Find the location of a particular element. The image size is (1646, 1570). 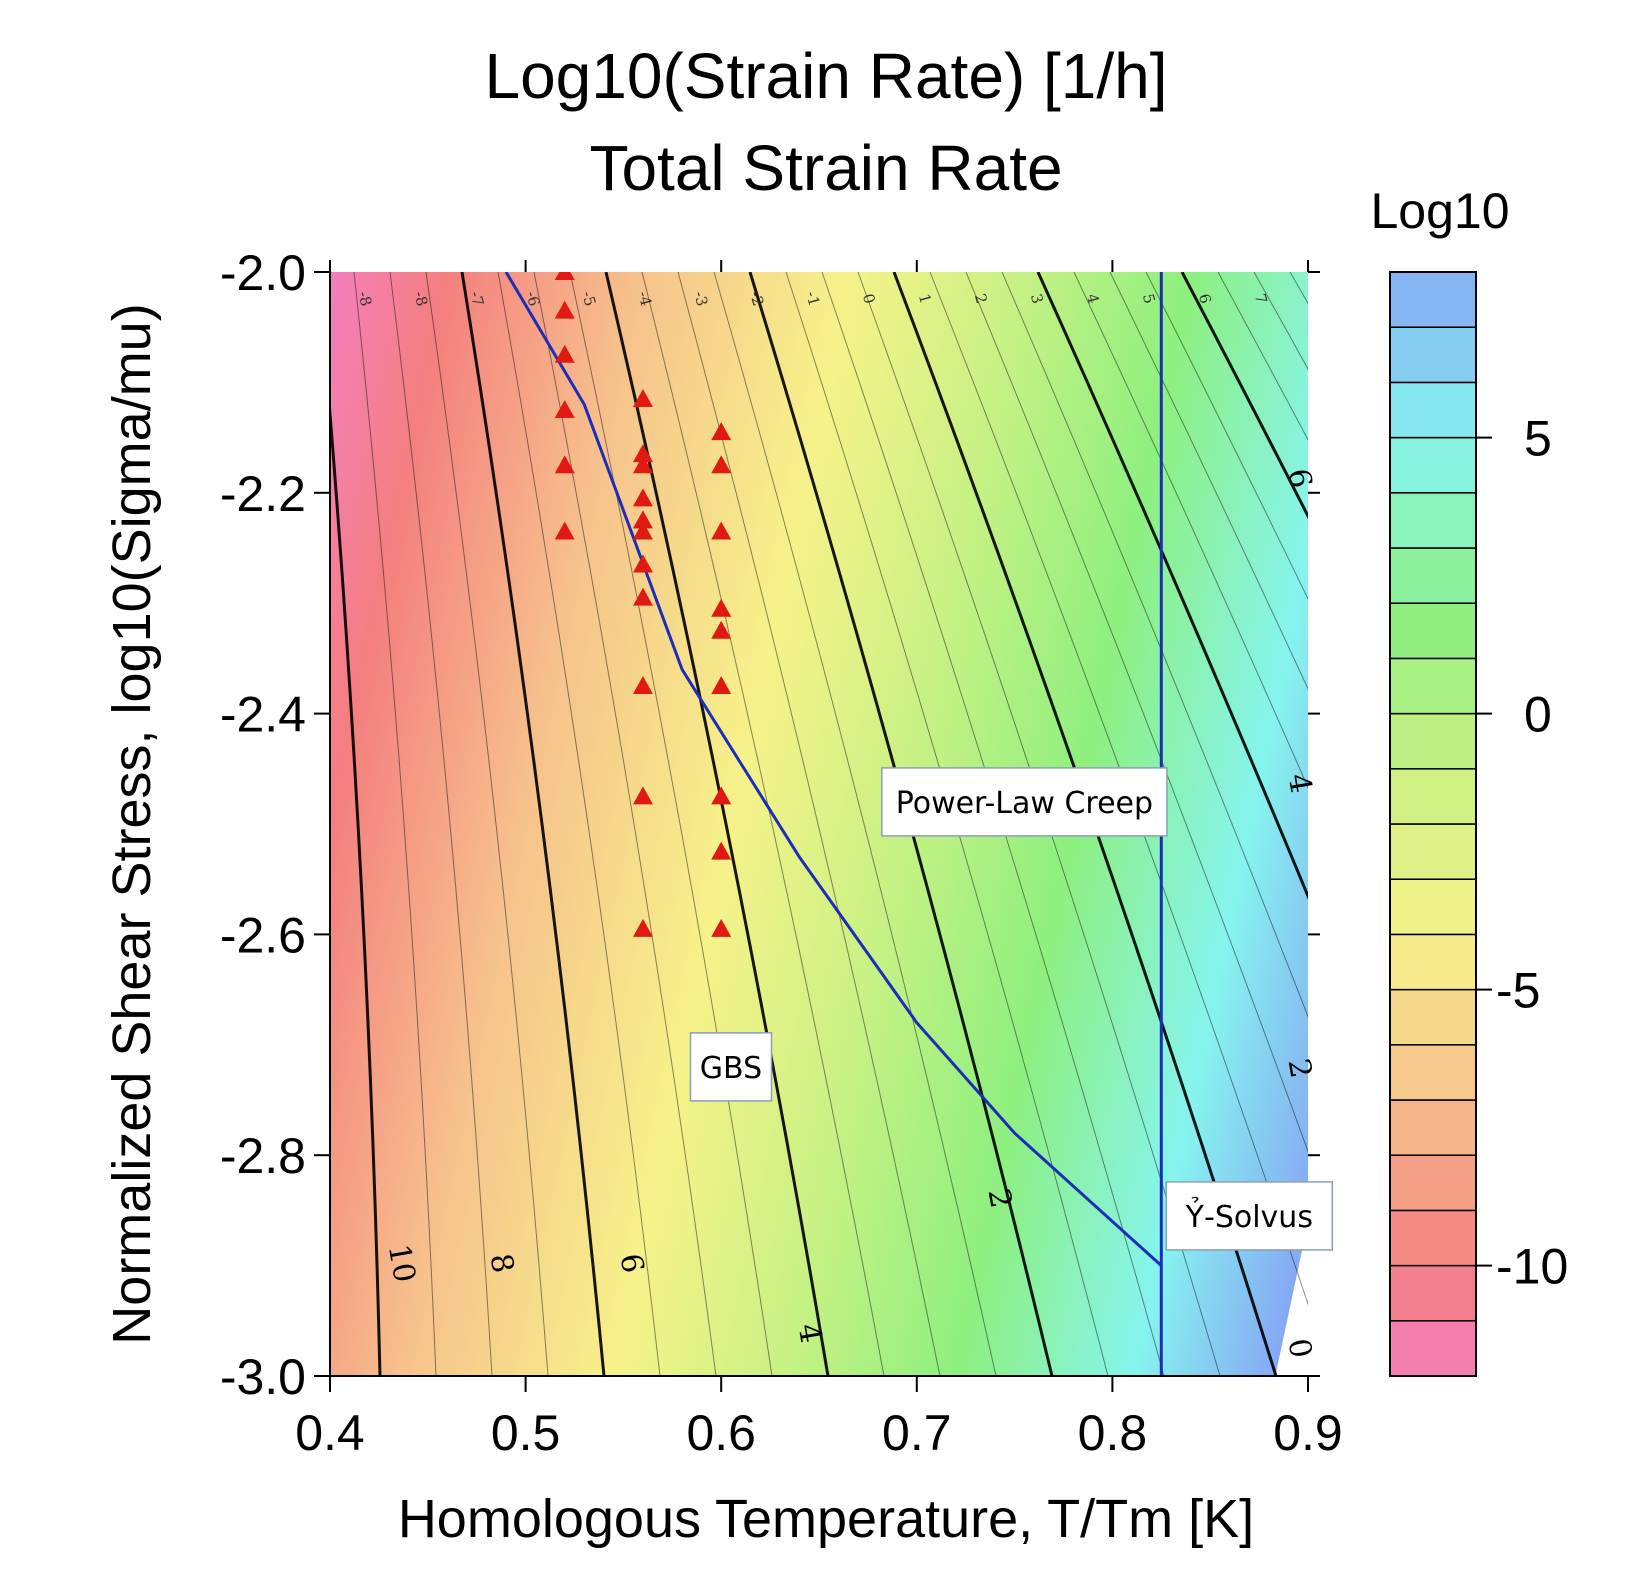

colorbar-tick-label: -10 is located at coordinates (1532, 1267).